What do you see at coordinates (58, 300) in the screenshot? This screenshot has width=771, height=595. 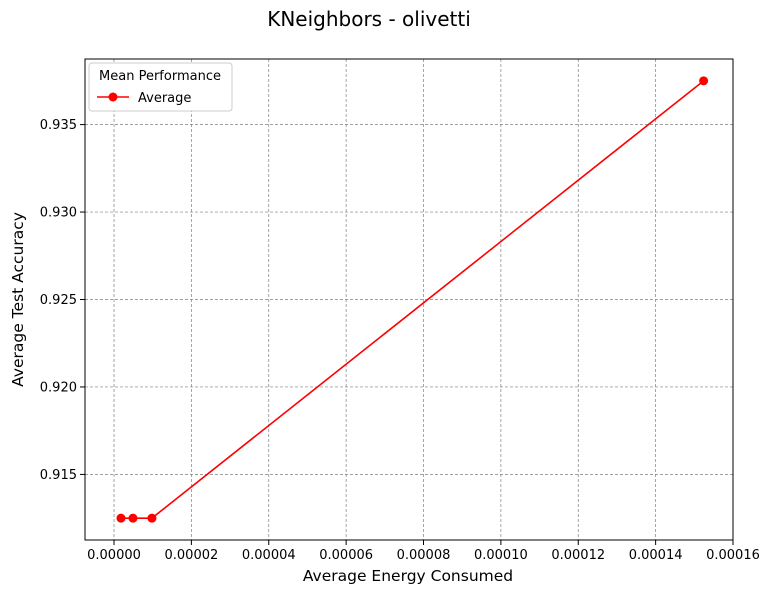 I see `y-tick-label: 0.925` at bounding box center [58, 300].